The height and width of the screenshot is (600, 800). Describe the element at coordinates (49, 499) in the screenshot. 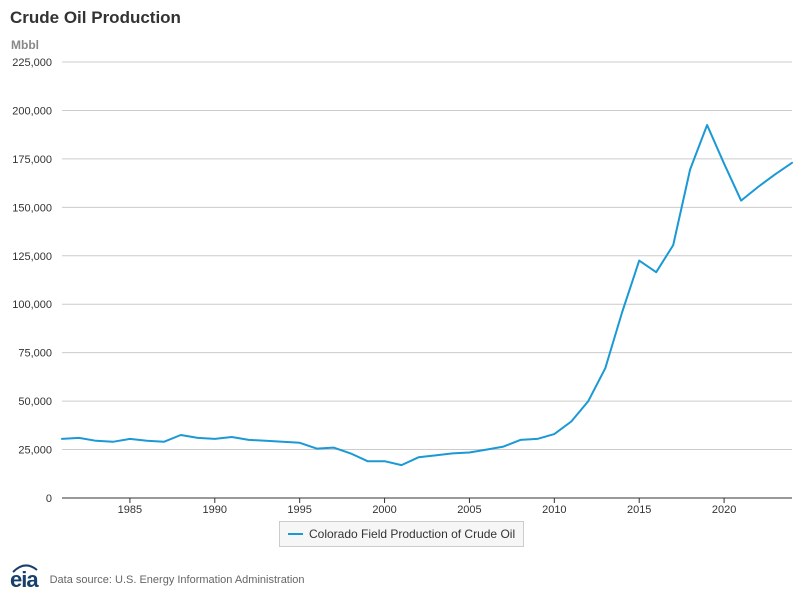

I see `y-tick-label: 0` at that location.